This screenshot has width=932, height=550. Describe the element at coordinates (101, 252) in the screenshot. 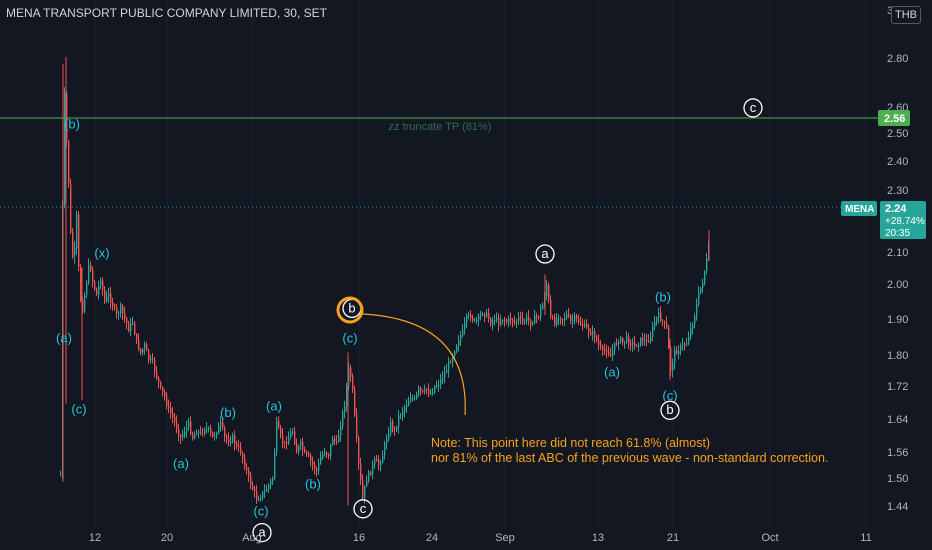

I see `wave-label: (x)` at that location.